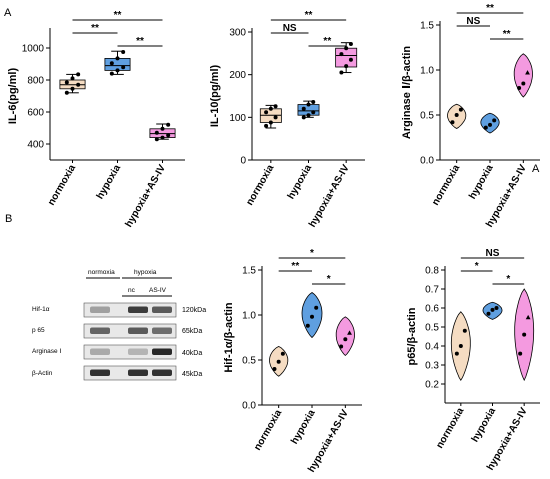  I want to click on y-tick-label: 200, so click(237, 75).